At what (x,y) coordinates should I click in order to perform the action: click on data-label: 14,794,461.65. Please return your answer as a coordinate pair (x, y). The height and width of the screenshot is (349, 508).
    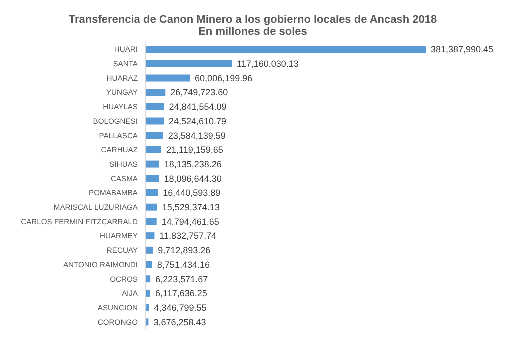
    Looking at the image, I should click on (191, 221).